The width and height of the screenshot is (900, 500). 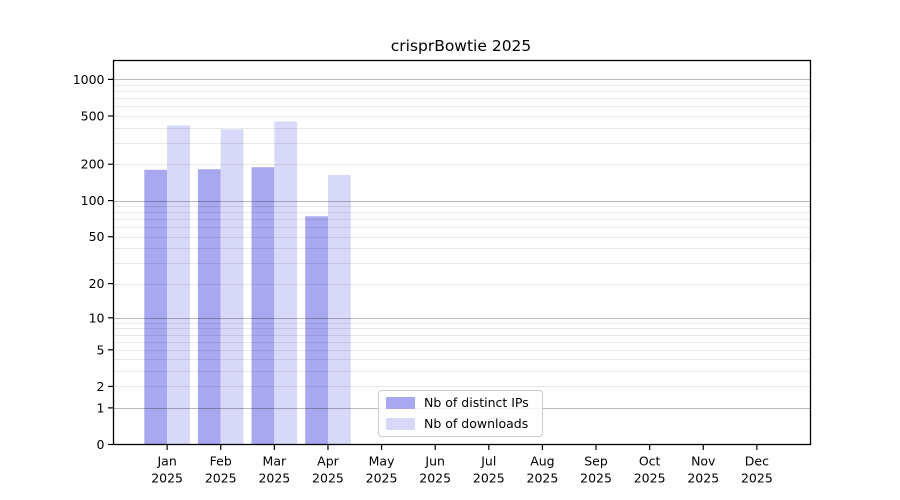 I want to click on legend-item-distinct-ips: Nb of distinct IPs, so click(x=460, y=402).